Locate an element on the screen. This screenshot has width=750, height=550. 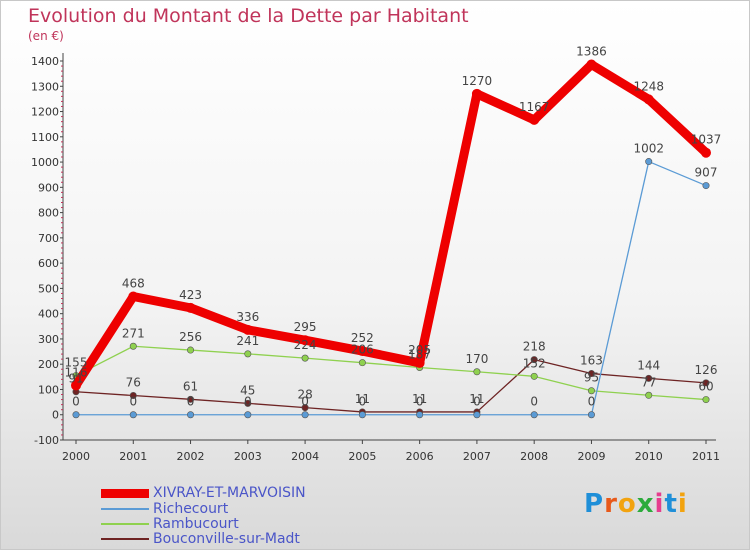
legend-label-0: XIVRAY-ET-MARVOISIN is located at coordinates (229, 493).